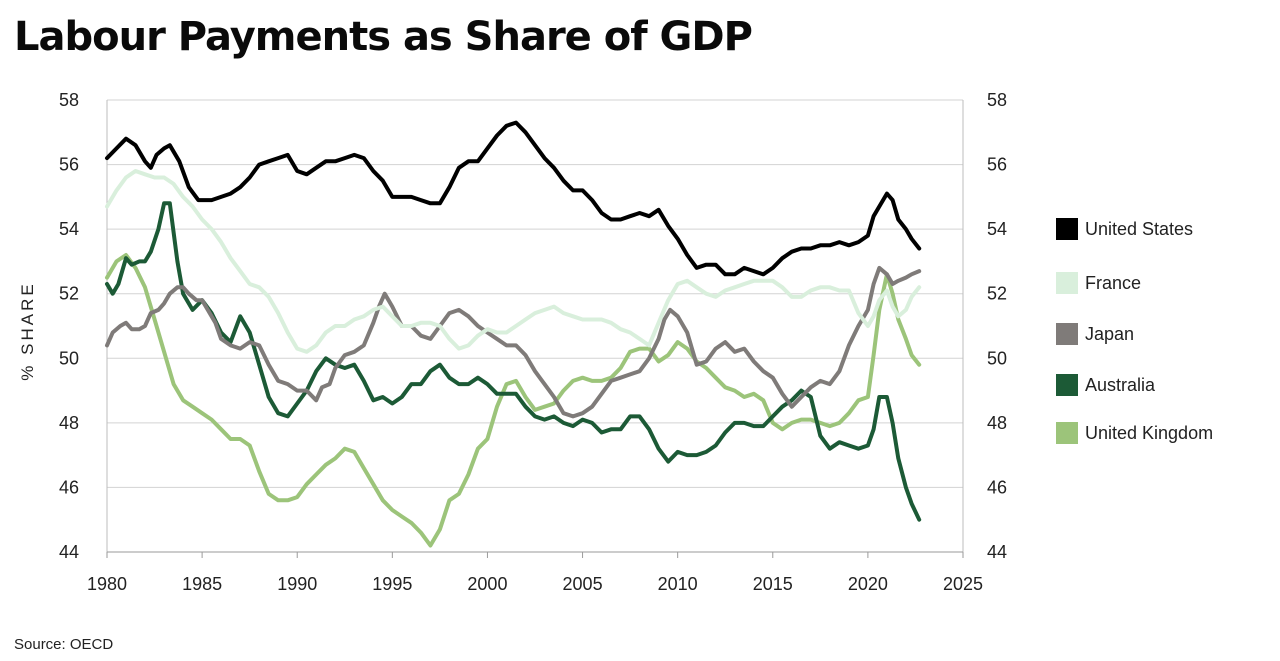 This screenshot has height=661, width=1280. What do you see at coordinates (392, 584) in the screenshot?
I see `x-tick-label: 1995` at bounding box center [392, 584].